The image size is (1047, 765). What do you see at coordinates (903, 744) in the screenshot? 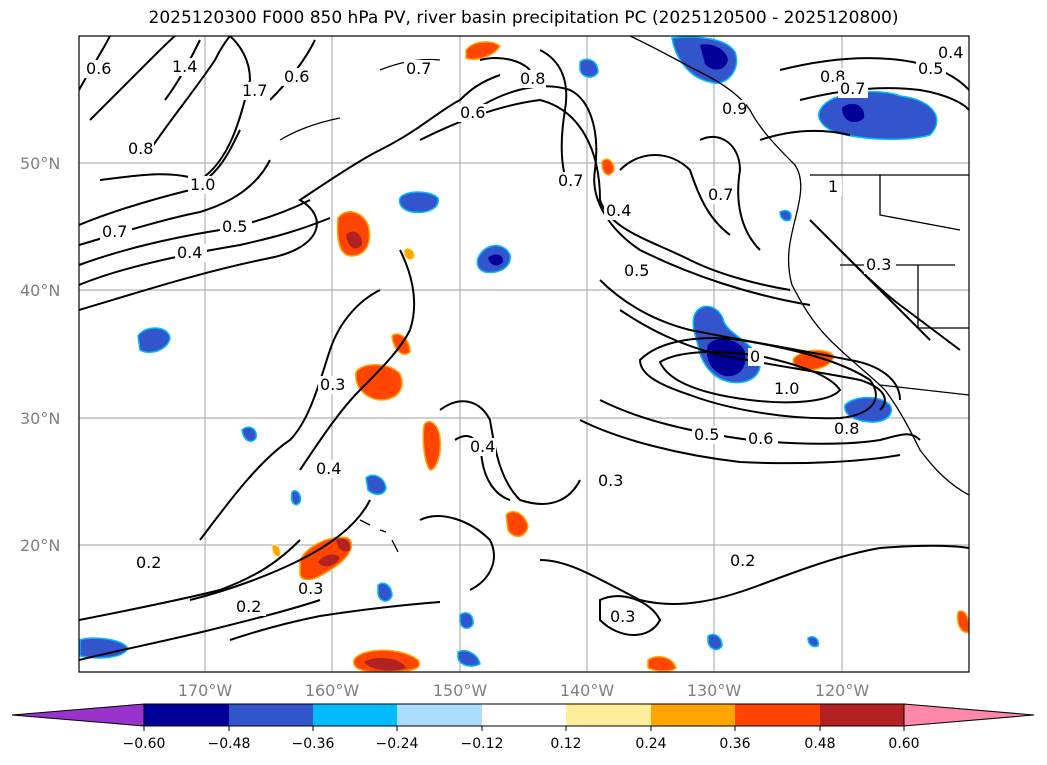
I see `colorbar-tick-label: 0.60` at bounding box center [903, 744].